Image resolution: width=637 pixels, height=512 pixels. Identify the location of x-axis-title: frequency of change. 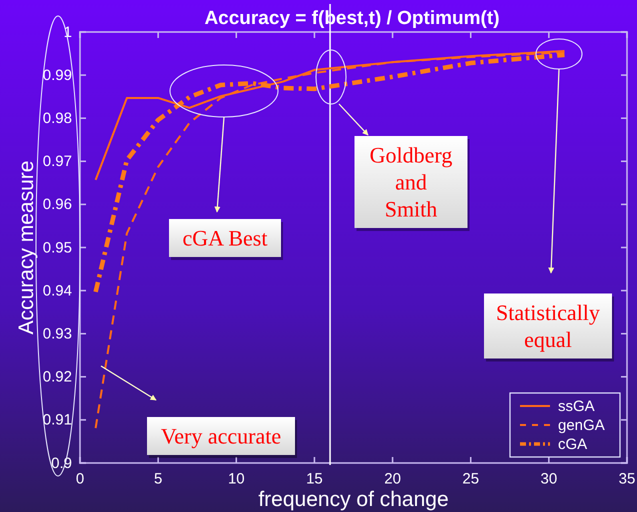
(353, 499).